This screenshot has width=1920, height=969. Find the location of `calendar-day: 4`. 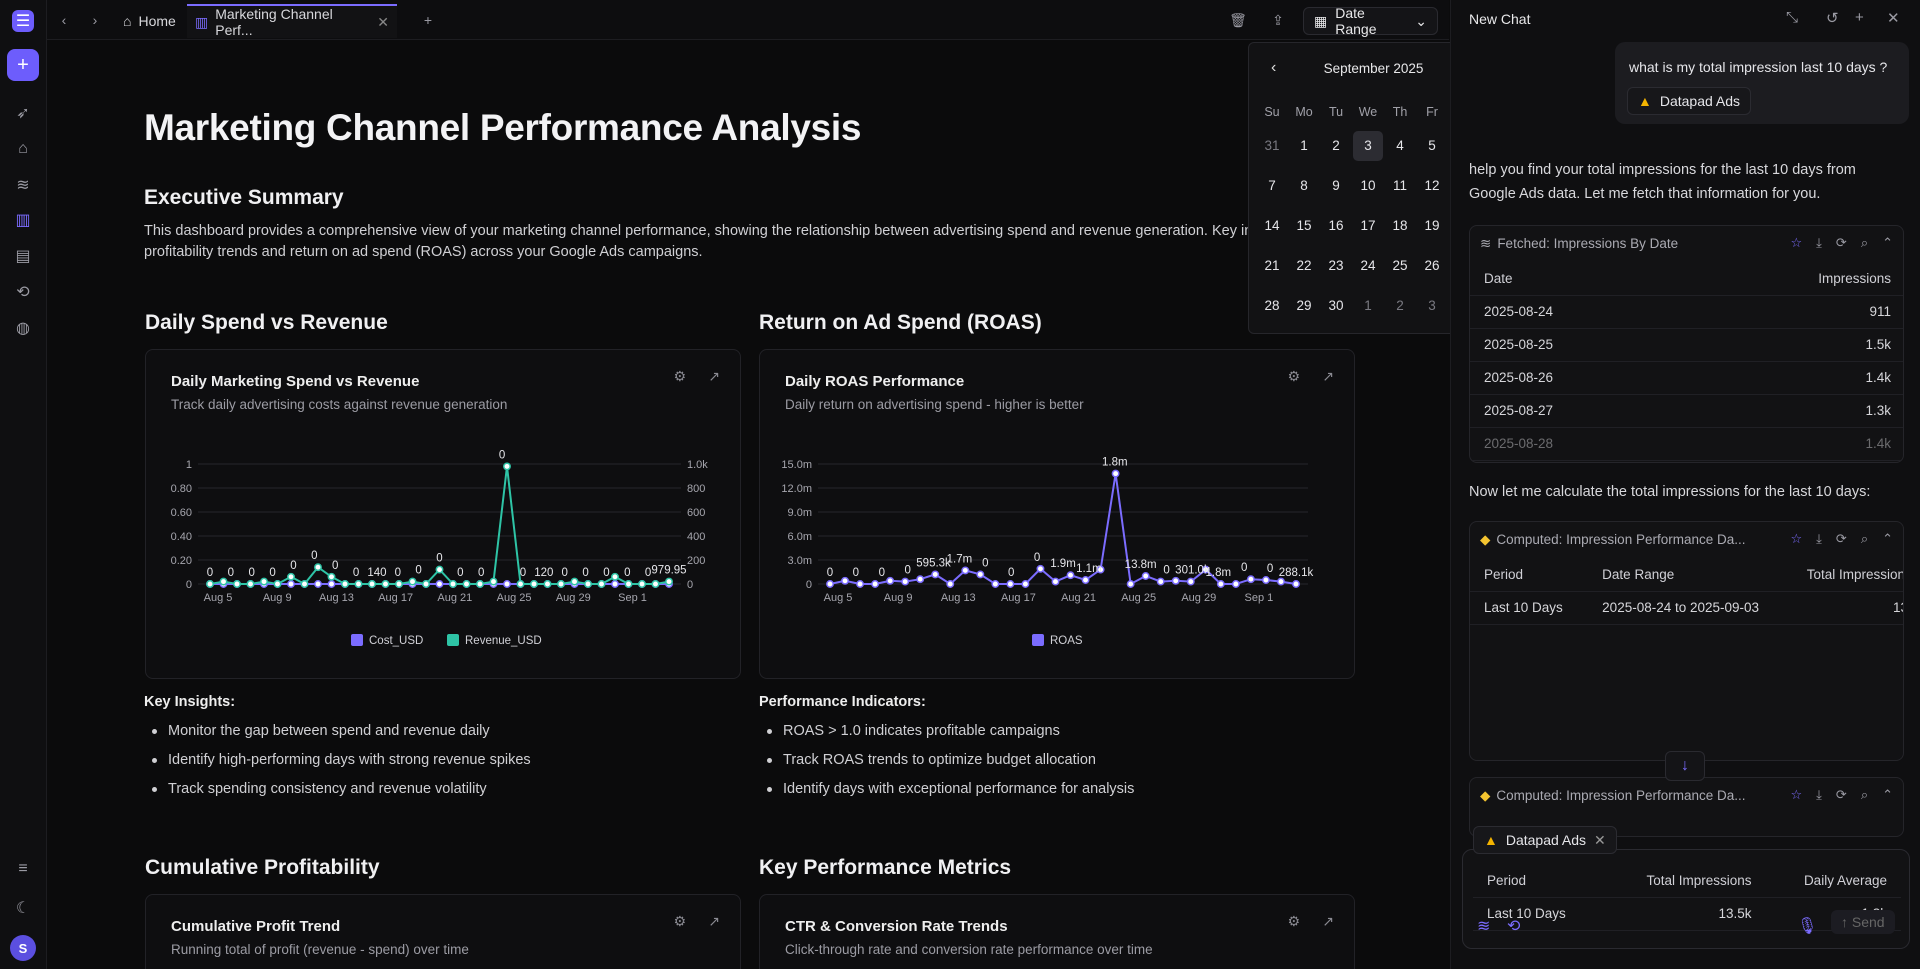

calendar-day: 4 is located at coordinates (1400, 145).